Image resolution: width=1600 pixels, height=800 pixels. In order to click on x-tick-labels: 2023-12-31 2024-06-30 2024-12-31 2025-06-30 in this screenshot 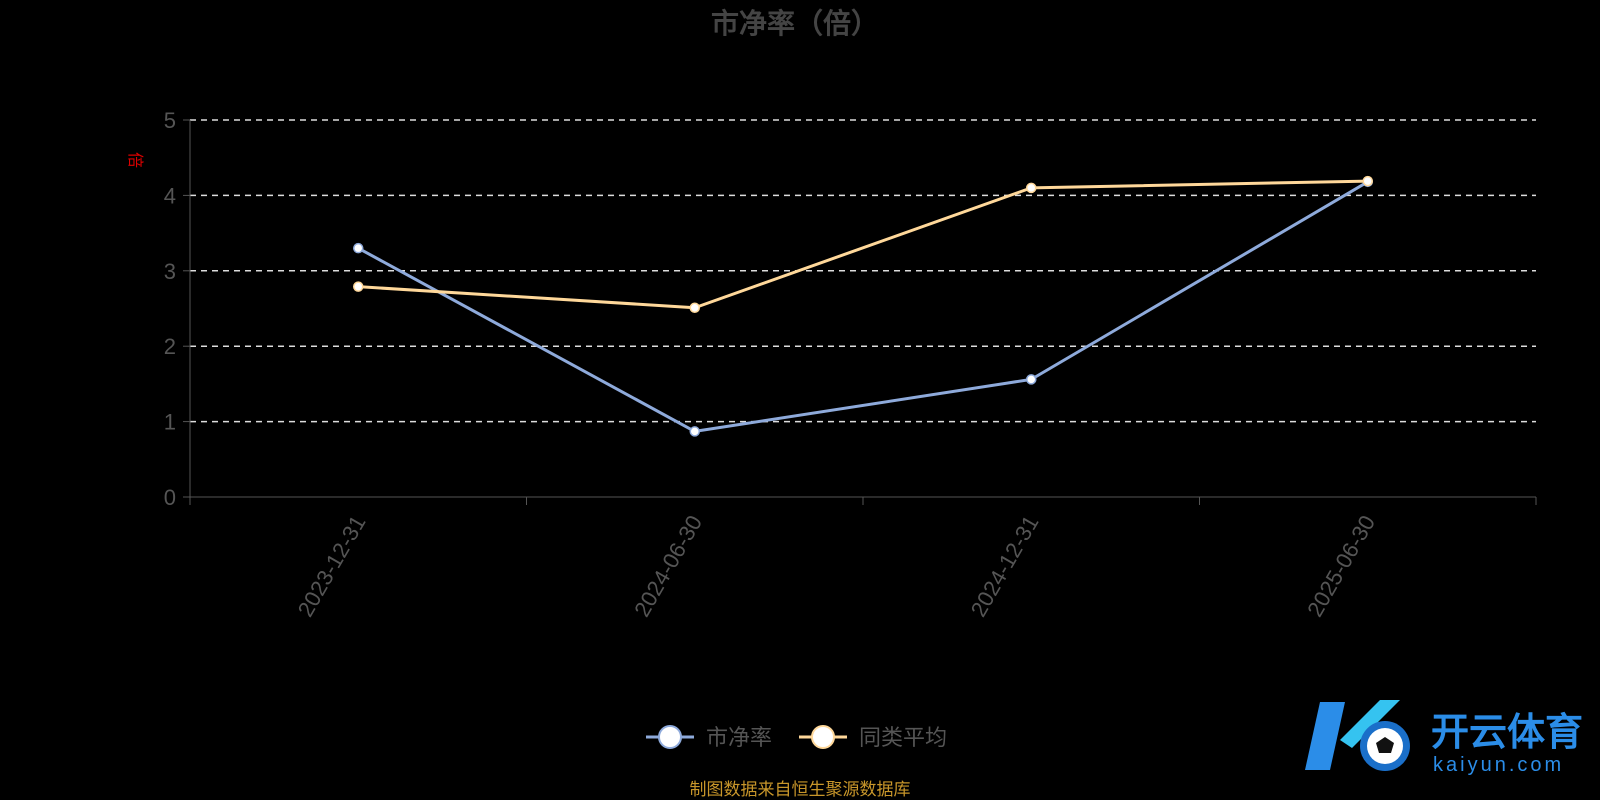, I will do `click(863, 559)`.